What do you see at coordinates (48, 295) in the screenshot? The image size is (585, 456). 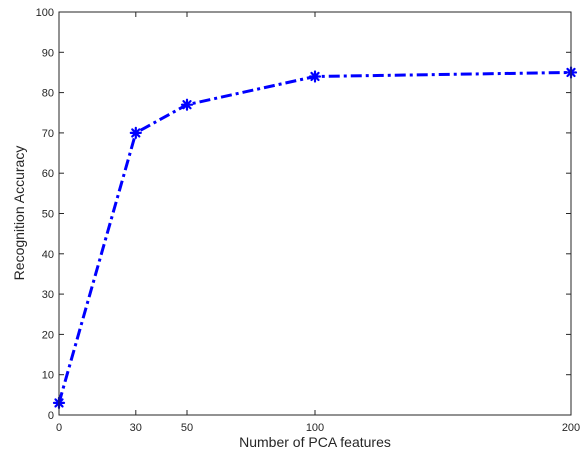 I see `y-tick-label: 30` at bounding box center [48, 295].